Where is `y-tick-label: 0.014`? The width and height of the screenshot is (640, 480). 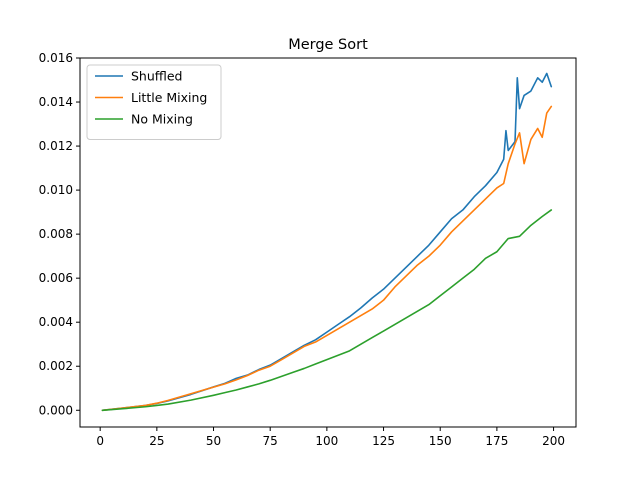
y-tick-label: 0.014 is located at coordinates (56, 102).